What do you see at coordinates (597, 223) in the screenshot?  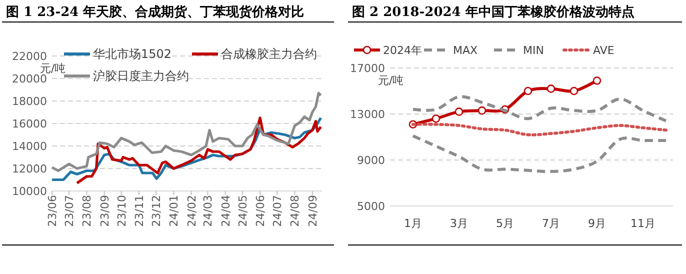 I see `x-tick-label: 9月` at bounding box center [597, 223].